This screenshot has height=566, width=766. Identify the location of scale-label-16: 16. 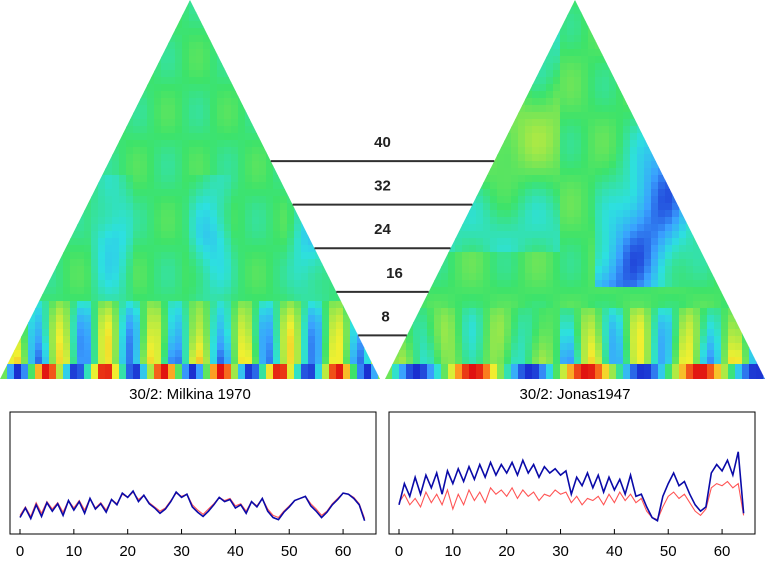
(394, 273).